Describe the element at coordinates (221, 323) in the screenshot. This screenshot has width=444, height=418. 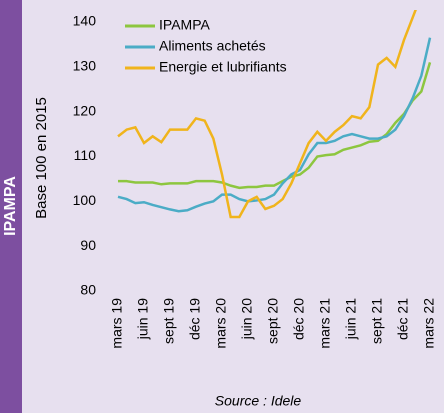
I see `x-tick-label: mars 20` at that location.